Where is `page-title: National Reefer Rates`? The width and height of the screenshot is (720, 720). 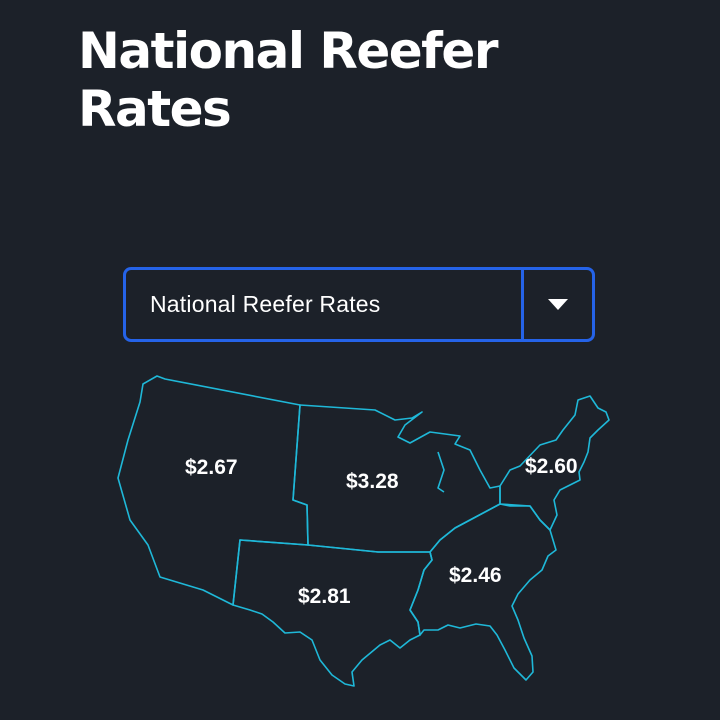
page-title: National Reefer Rates is located at coordinates (288, 80).